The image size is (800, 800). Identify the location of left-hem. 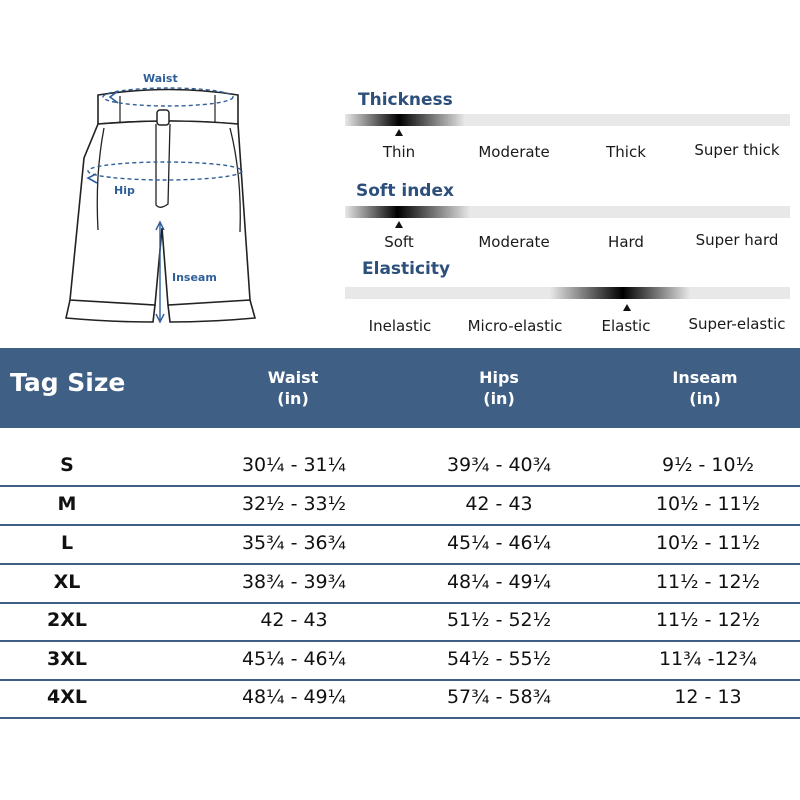
(110, 311).